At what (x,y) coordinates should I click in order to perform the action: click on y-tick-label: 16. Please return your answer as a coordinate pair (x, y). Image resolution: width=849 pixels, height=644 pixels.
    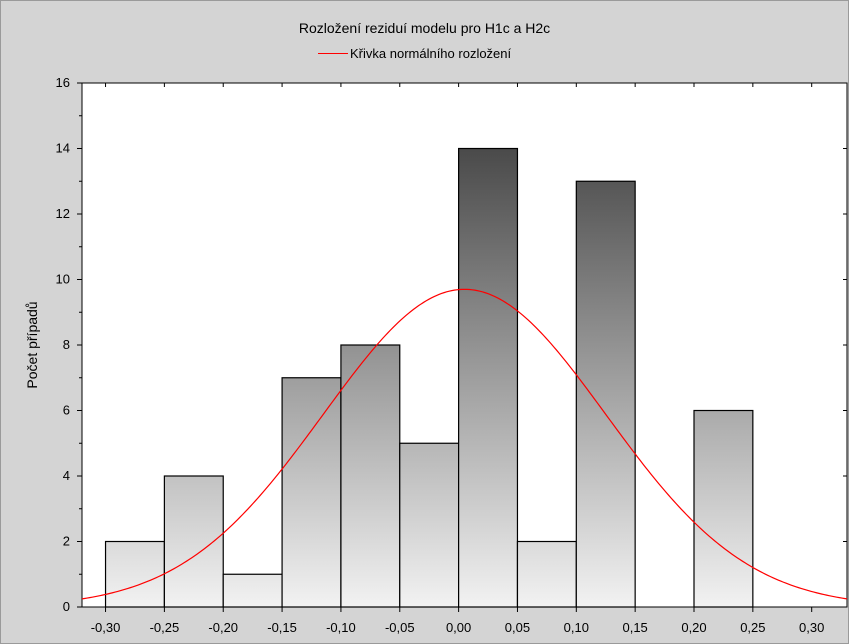
    Looking at the image, I should click on (63, 82).